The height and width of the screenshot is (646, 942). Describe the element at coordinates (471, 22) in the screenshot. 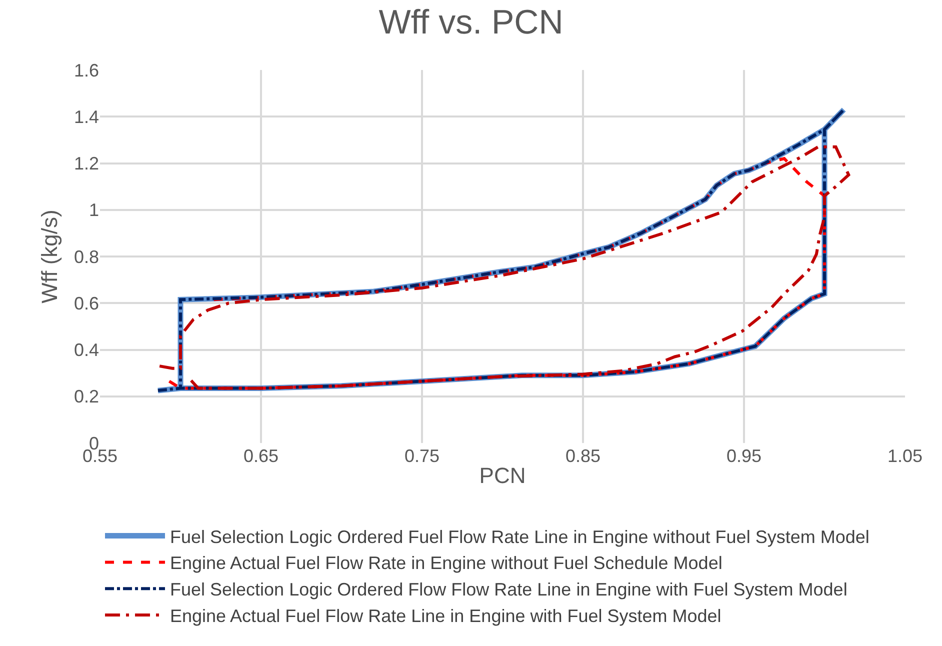

I see `chart-title: Wff vs. PCN` at that location.